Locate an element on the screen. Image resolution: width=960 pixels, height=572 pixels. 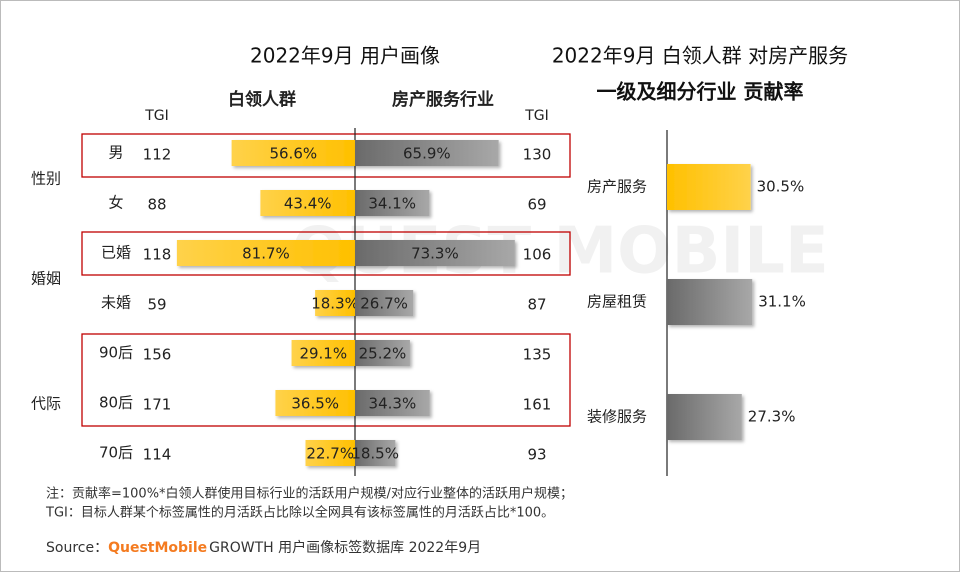
category-label: 房产服务 is located at coordinates (617, 187).